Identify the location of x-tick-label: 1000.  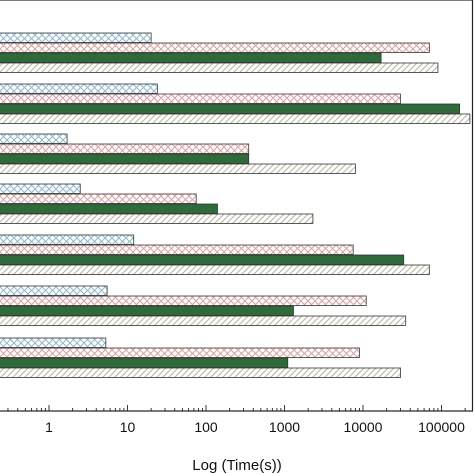
(284, 427).